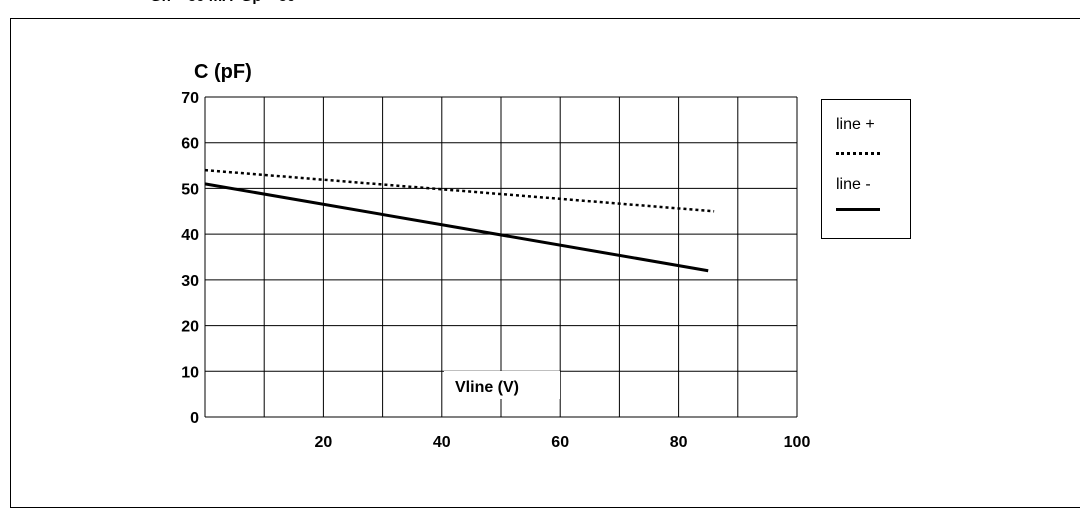  I want to click on y-tick-label: 70, so click(190, 98).